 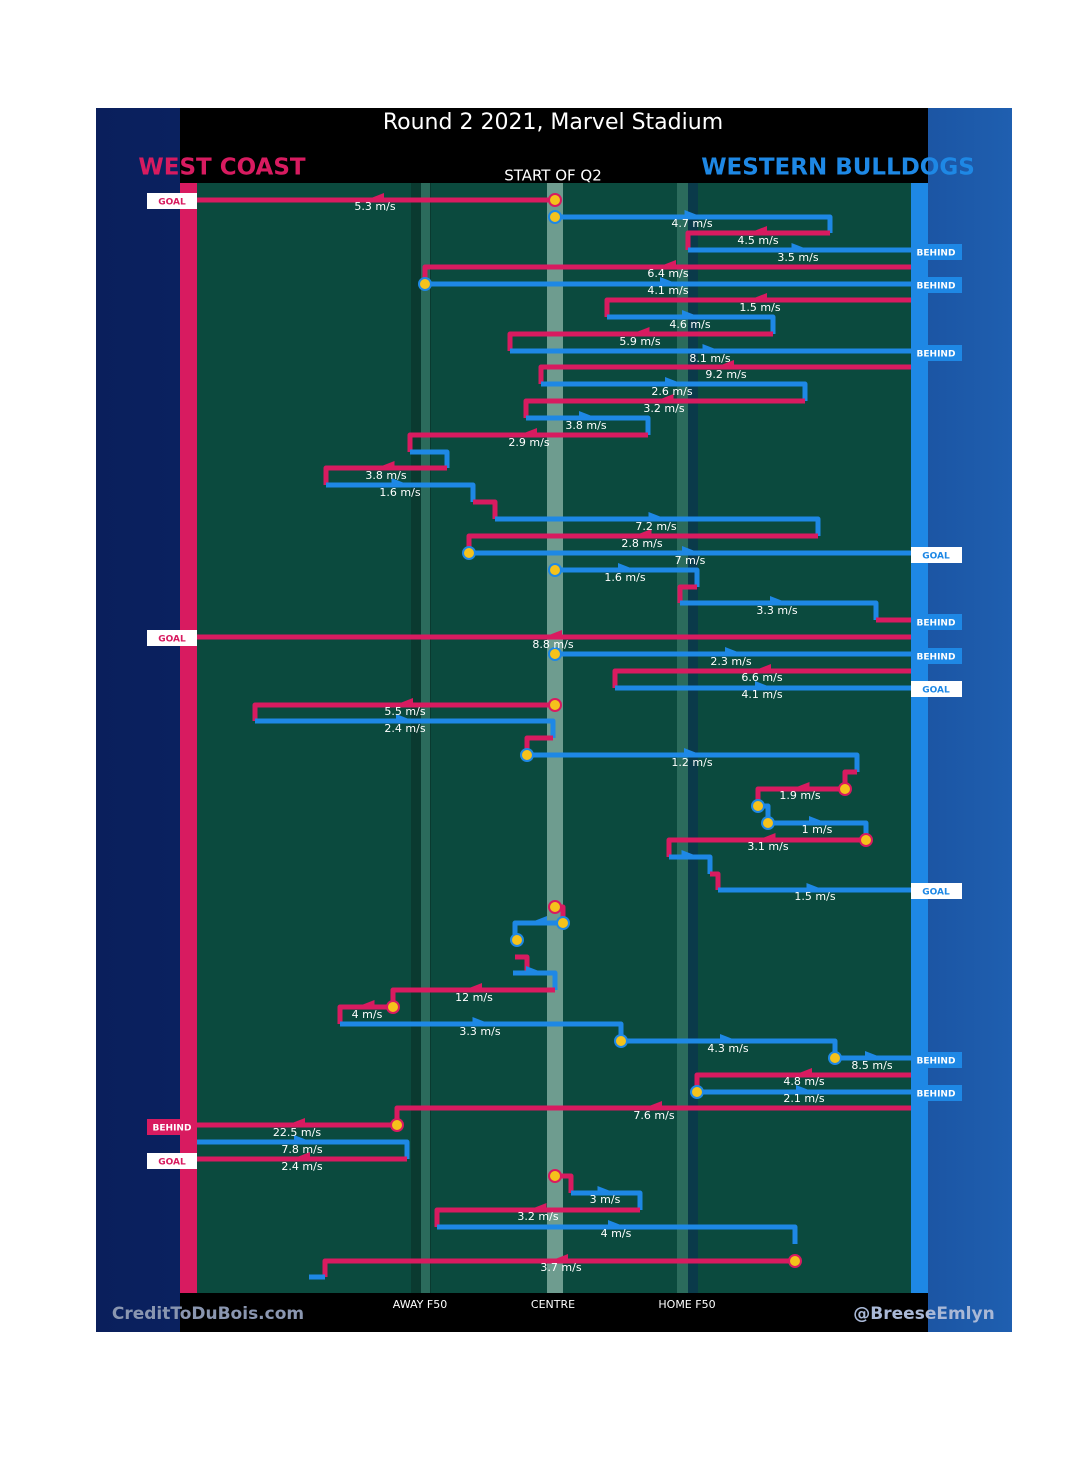 I want to click on speed-label: 22.5 m/s, so click(x=297, y=1132).